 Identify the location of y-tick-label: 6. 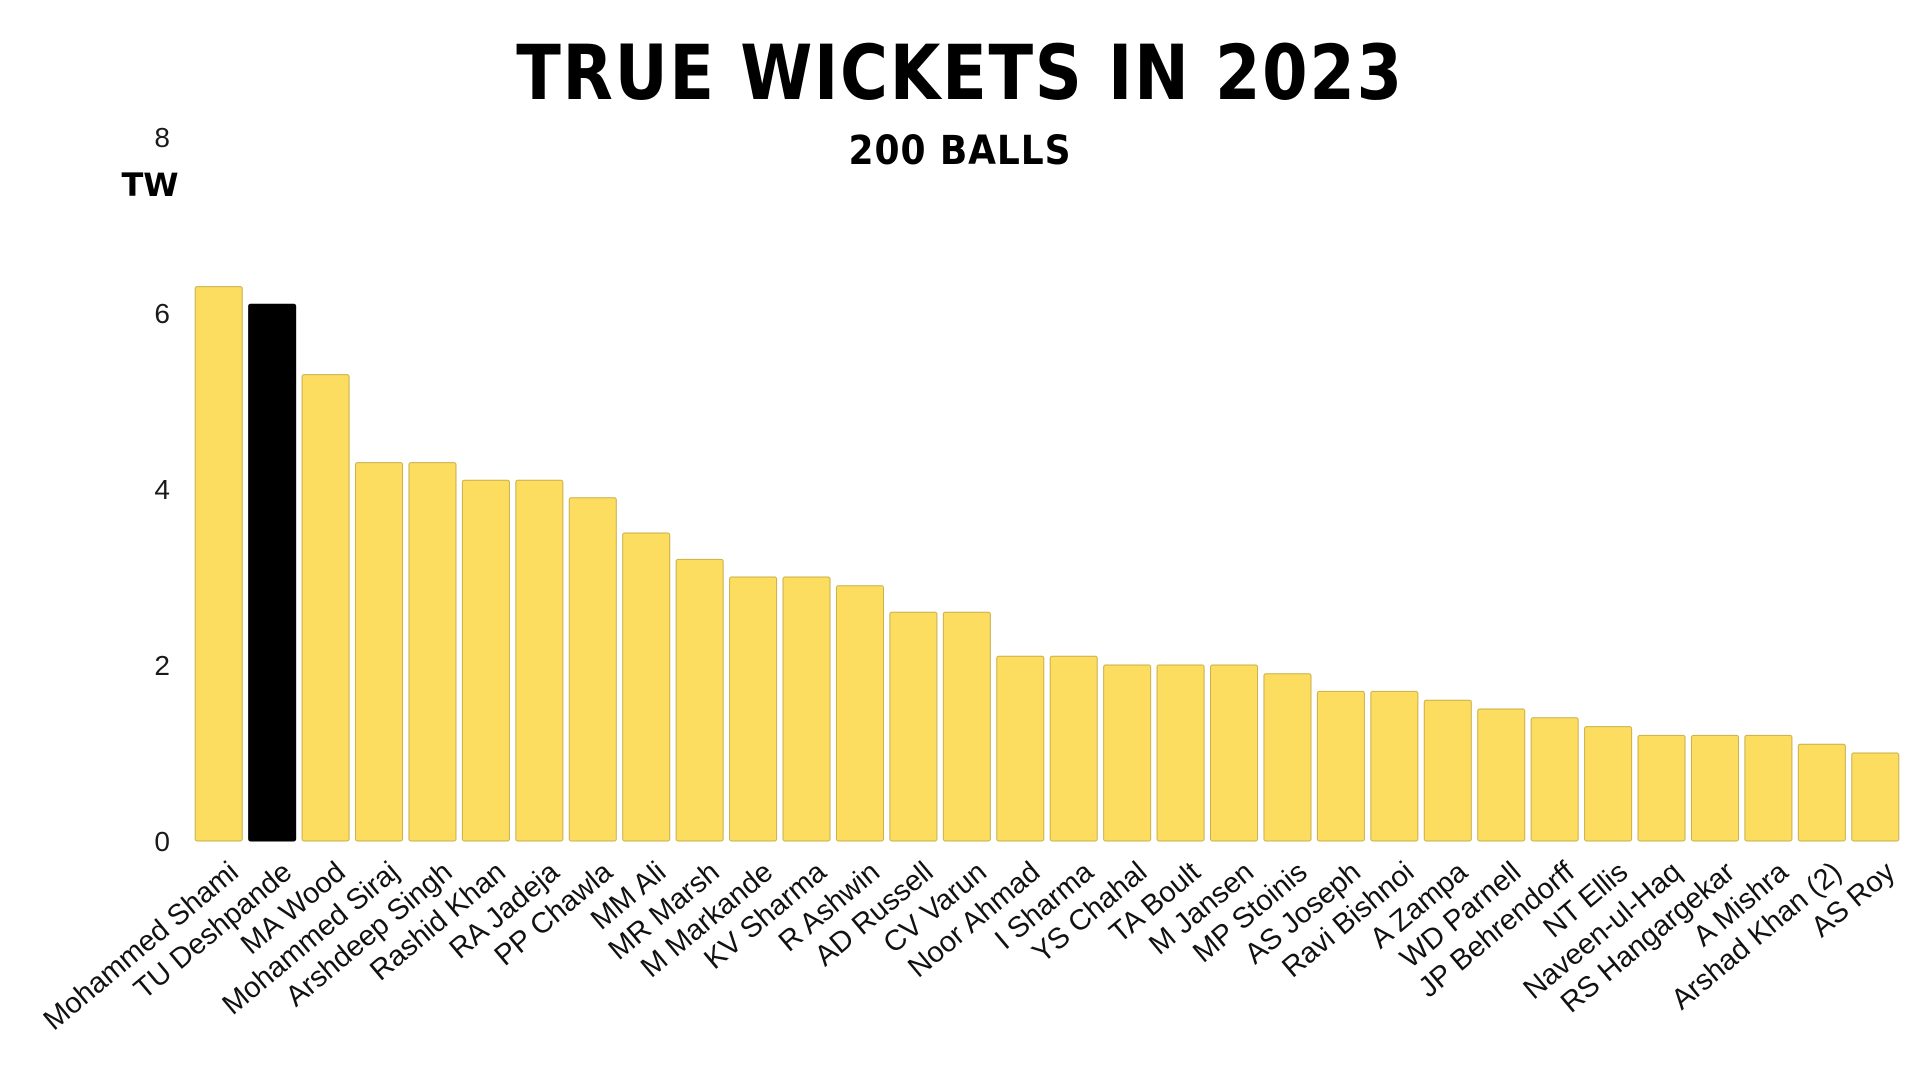
(162, 313).